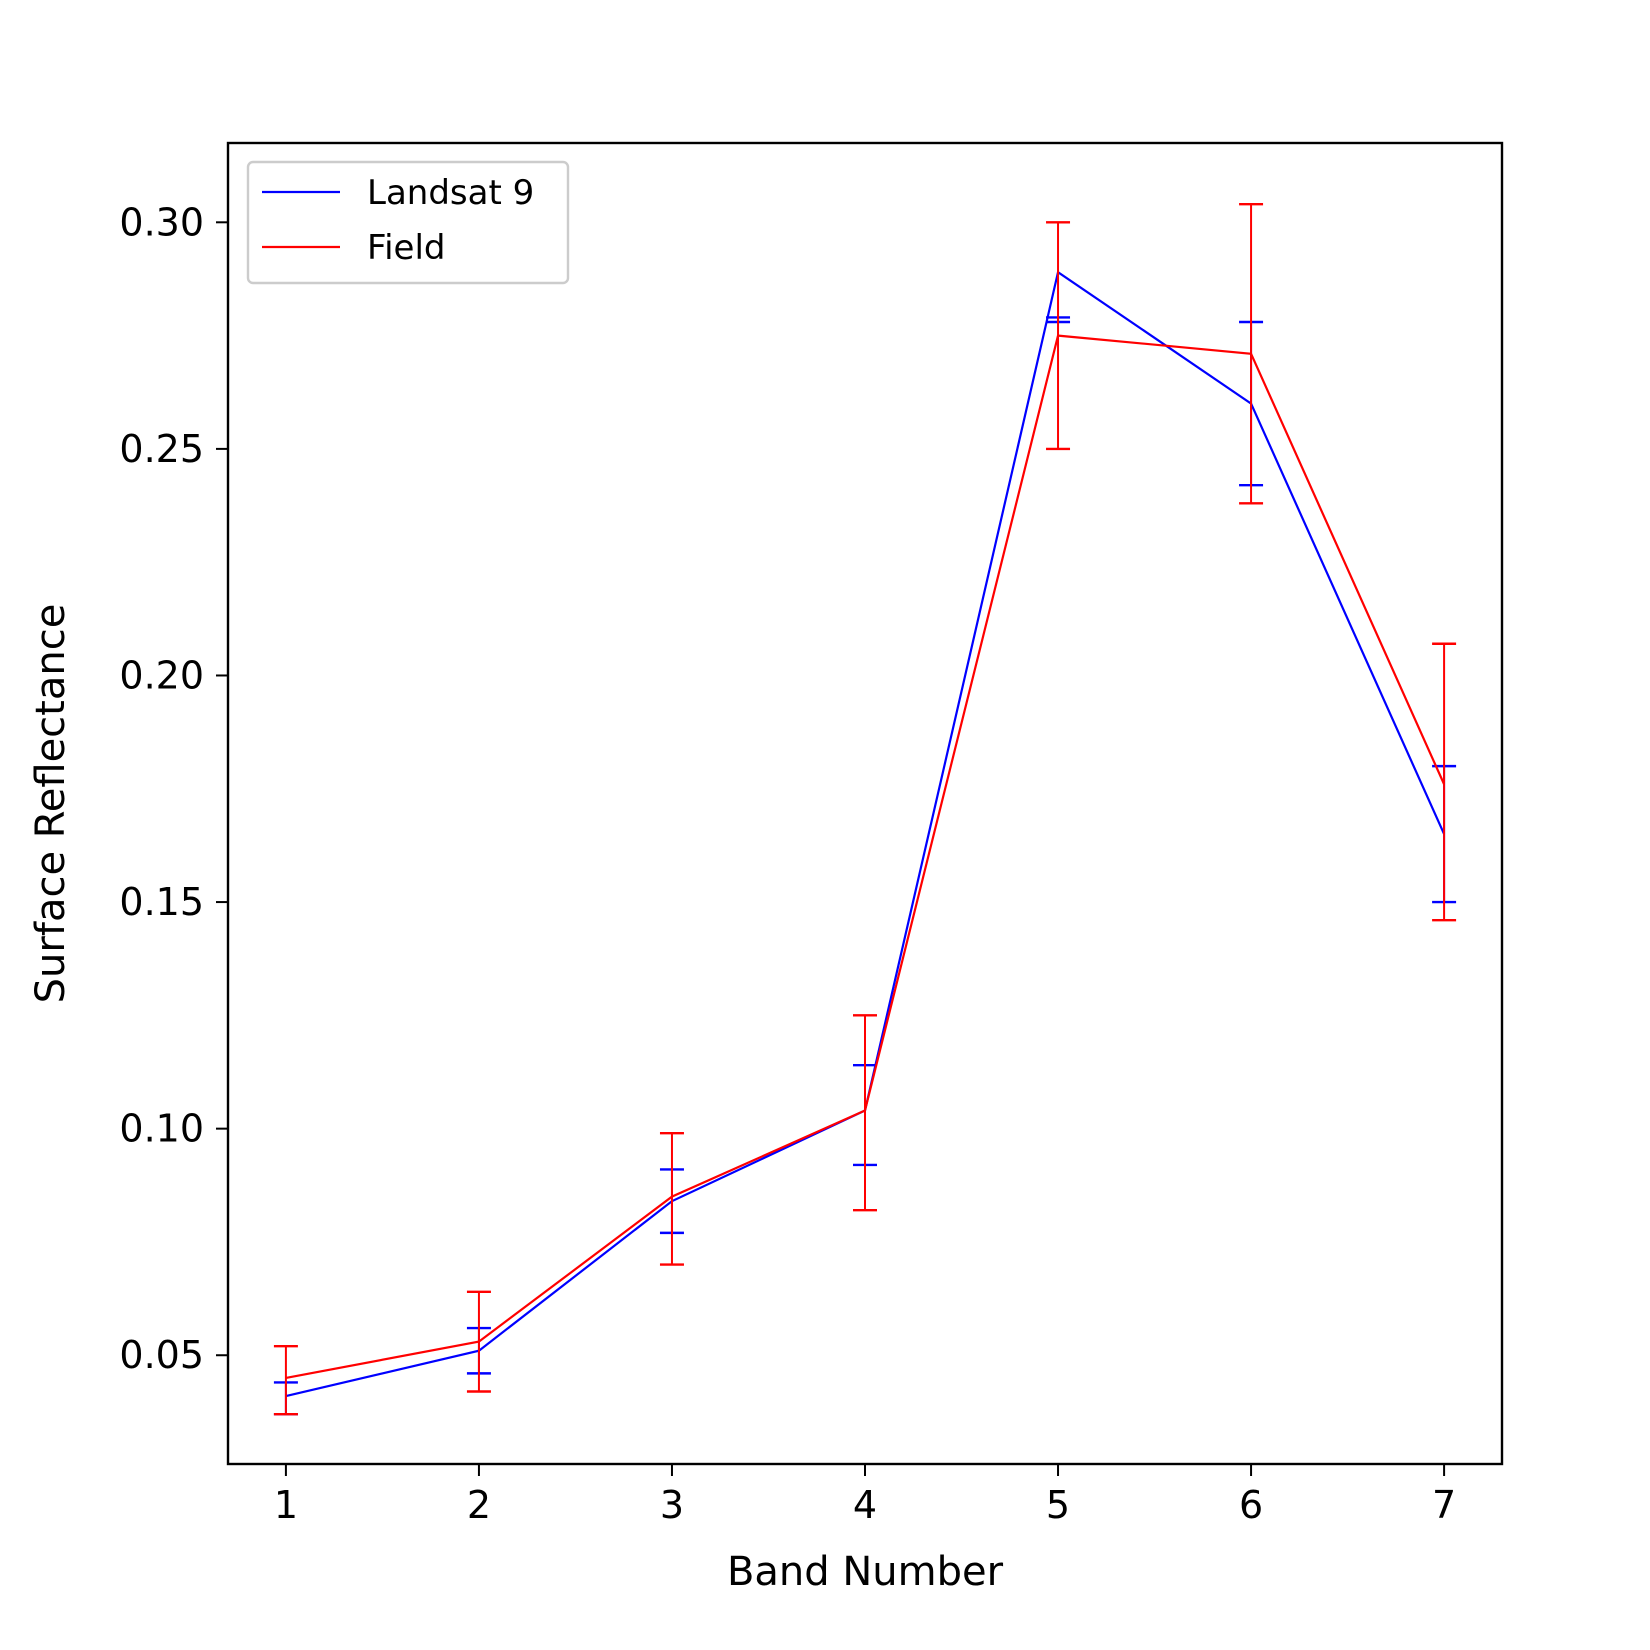 This screenshot has width=1650, height=1650. Describe the element at coordinates (51, 804) in the screenshot. I see `y-axis-title: Surface Reflectance` at that location.